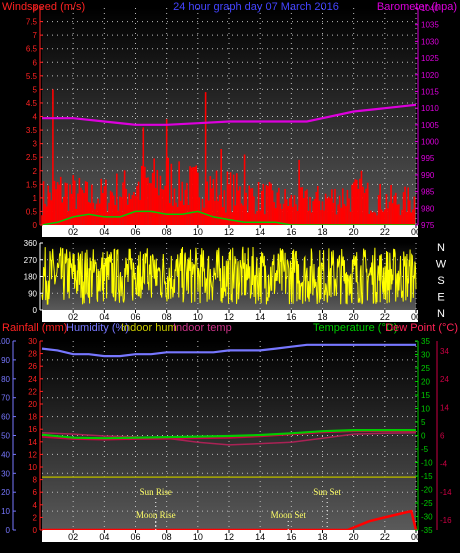 This screenshot has height=553, width=460. Describe the element at coordinates (31, 243) in the screenshot. I see `direction-tick-label: 360` at that location.